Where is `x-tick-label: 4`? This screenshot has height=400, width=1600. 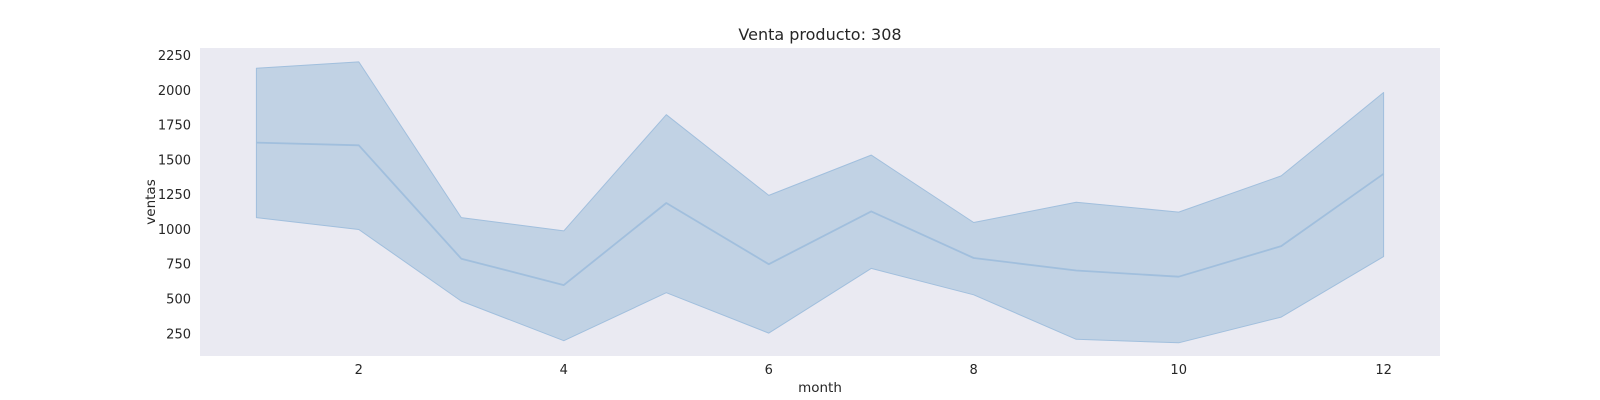 x-tick-label: 4 is located at coordinates (564, 370).